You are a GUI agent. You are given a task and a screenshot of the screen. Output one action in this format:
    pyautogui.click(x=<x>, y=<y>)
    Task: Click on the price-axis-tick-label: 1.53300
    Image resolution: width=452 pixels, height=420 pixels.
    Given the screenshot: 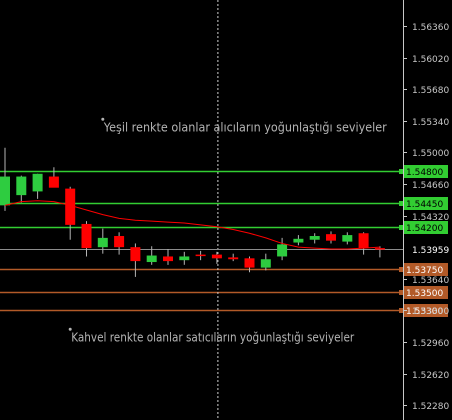 What is the action you would take?
    pyautogui.click(x=430, y=312)
    